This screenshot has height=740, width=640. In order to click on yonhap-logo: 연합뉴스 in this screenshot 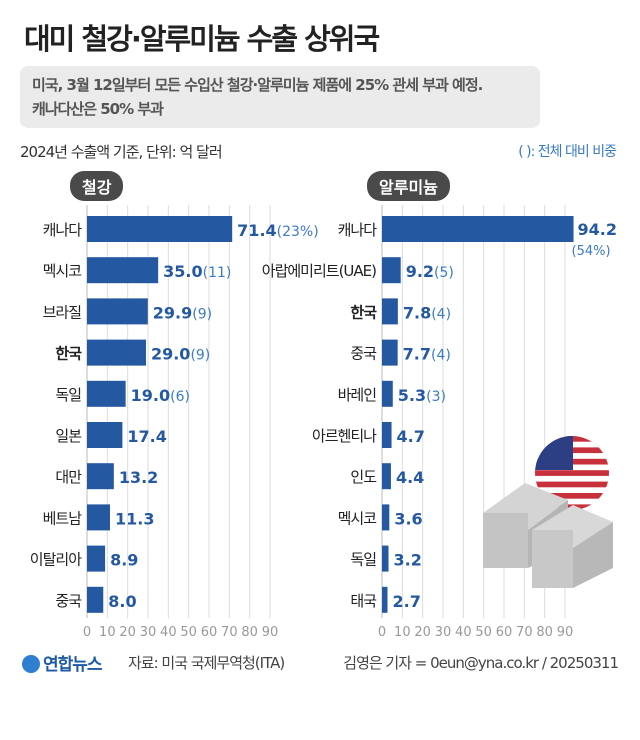, I will do `click(62, 662)`.